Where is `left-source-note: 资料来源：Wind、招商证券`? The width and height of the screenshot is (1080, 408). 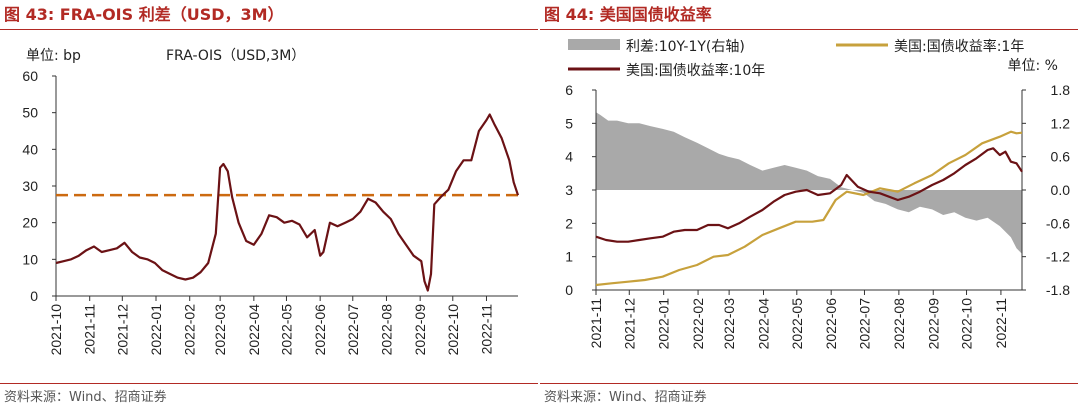
left-source-note: 资料来源：Wind、招商证券 is located at coordinates (85, 397).